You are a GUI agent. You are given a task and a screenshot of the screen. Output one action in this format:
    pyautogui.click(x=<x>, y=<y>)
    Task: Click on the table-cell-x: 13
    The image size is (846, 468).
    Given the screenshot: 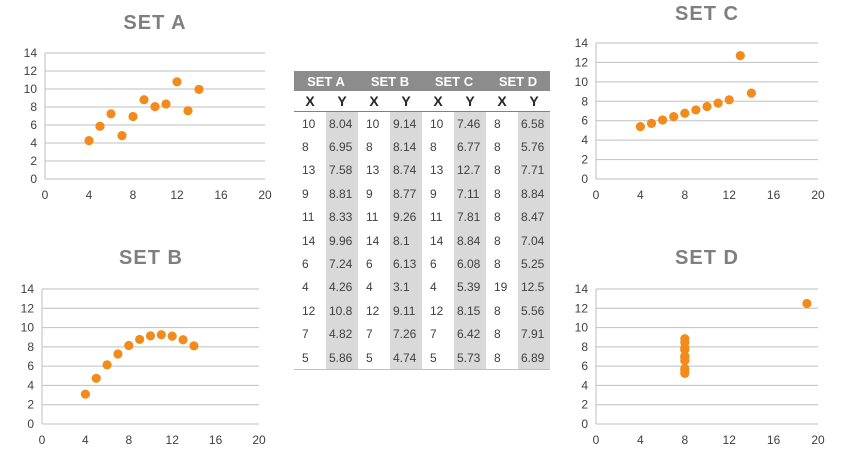 What is the action you would take?
    pyautogui.click(x=373, y=170)
    